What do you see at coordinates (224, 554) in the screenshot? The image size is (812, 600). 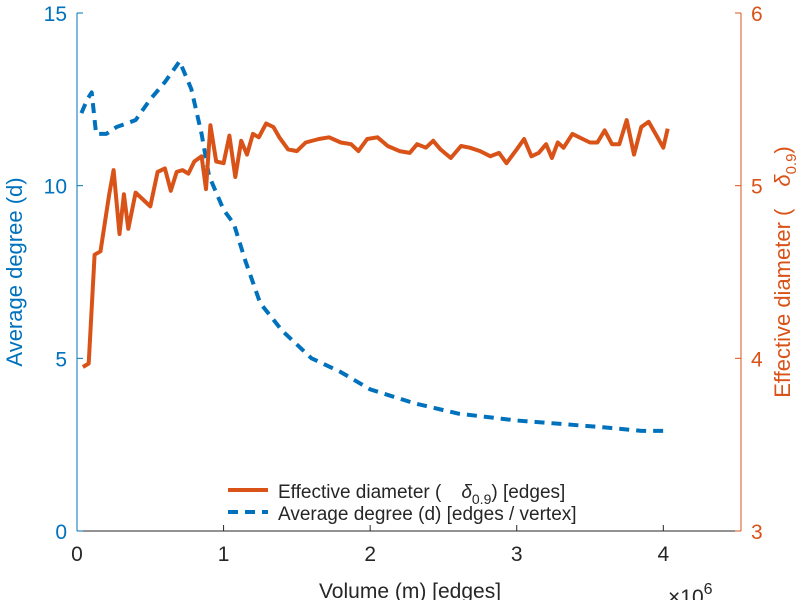 I see `x-tick-label: 1` at bounding box center [224, 554].